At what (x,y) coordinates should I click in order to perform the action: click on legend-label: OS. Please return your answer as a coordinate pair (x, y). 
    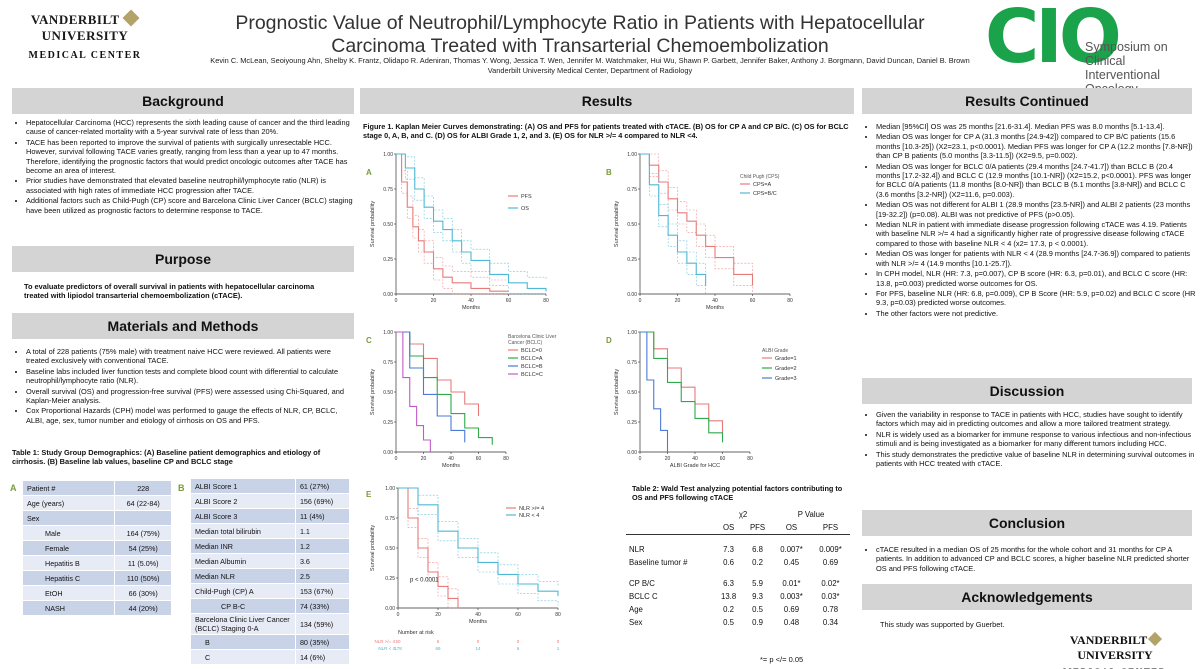
    Looking at the image, I should click on (525, 209).